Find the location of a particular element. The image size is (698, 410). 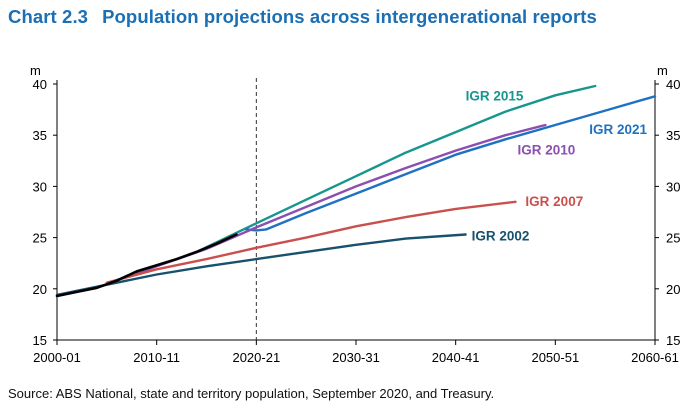

x-tick-label: 2040-41 is located at coordinates (456, 357).